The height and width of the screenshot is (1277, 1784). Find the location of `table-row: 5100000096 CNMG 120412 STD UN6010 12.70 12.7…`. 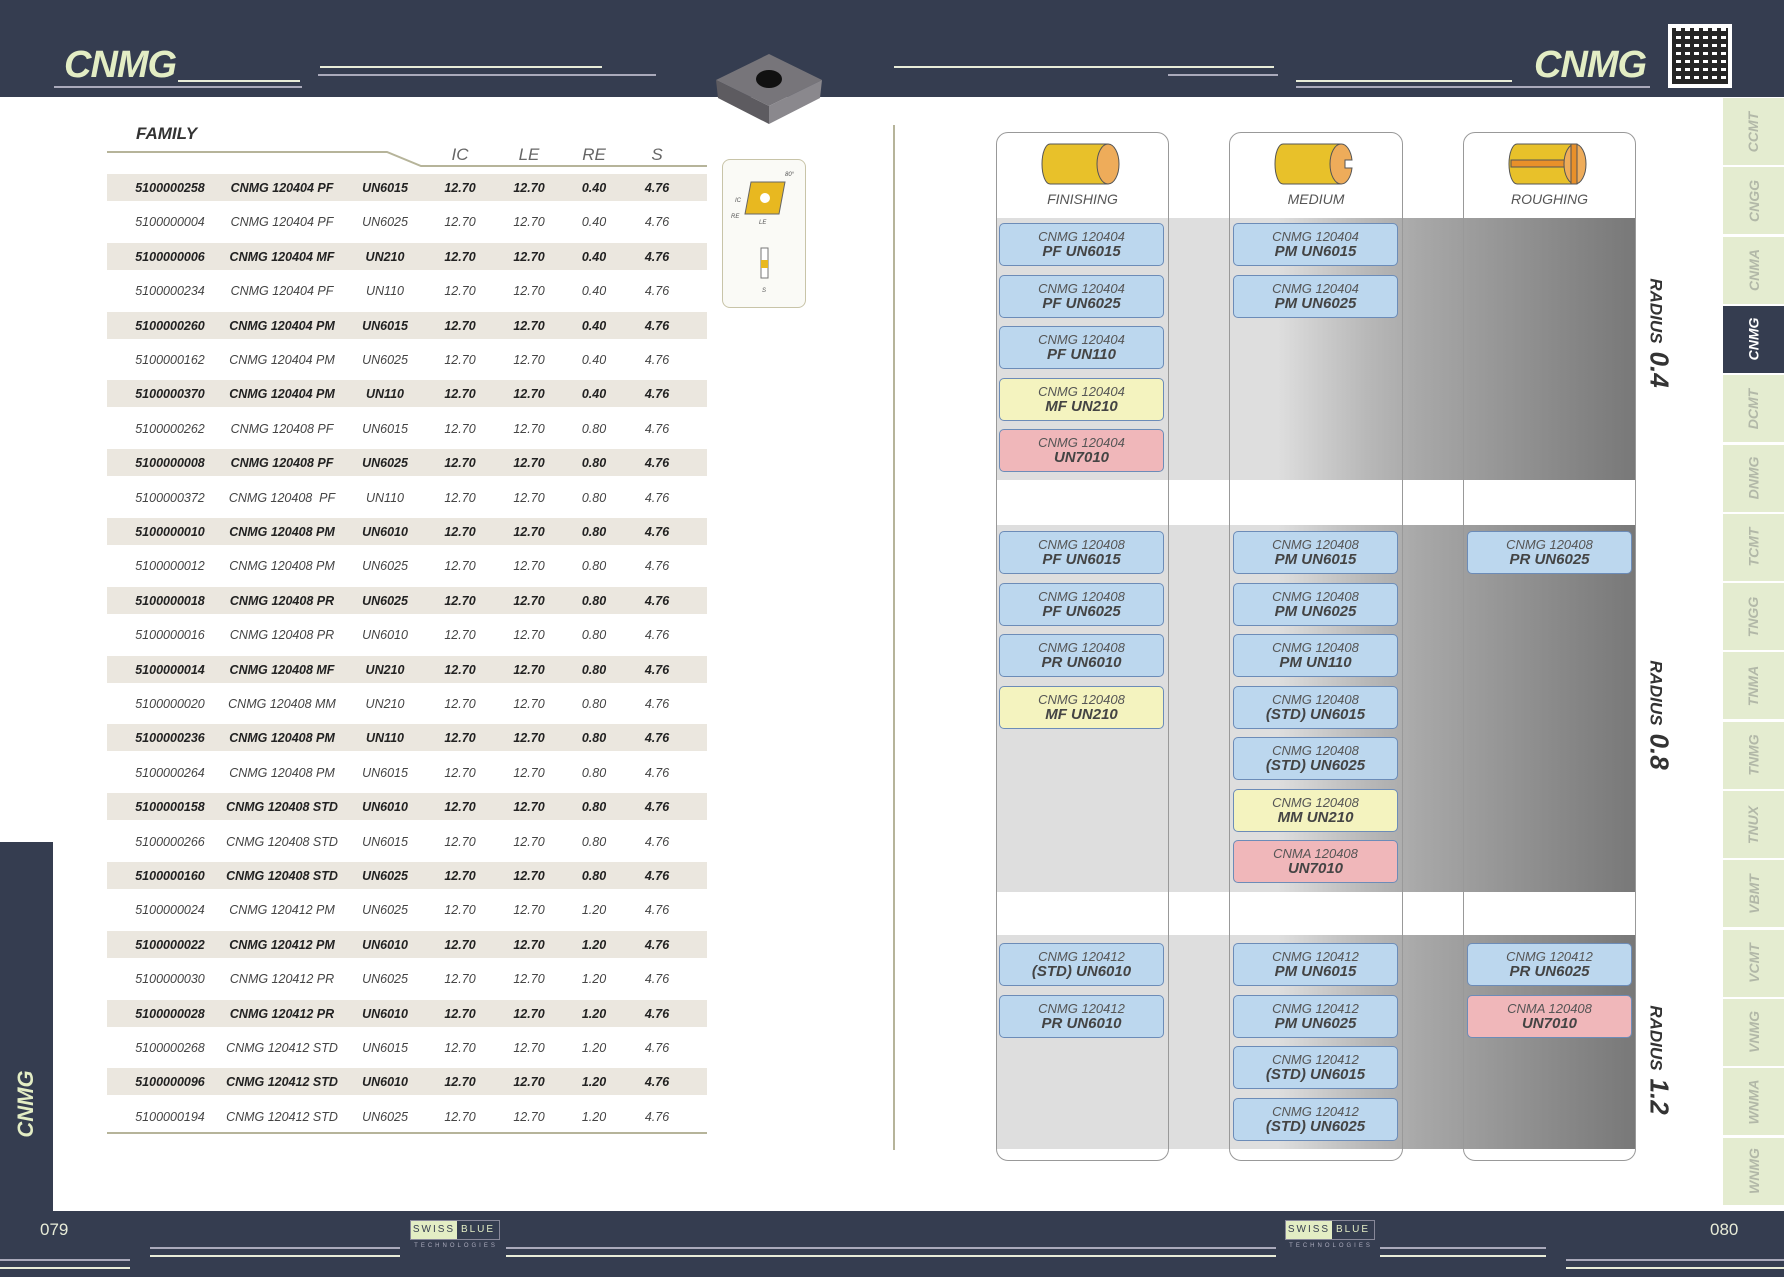

table-row: 5100000096 CNMG 120412 STD UN6010 12.70 12.7… is located at coordinates (407, 1082).